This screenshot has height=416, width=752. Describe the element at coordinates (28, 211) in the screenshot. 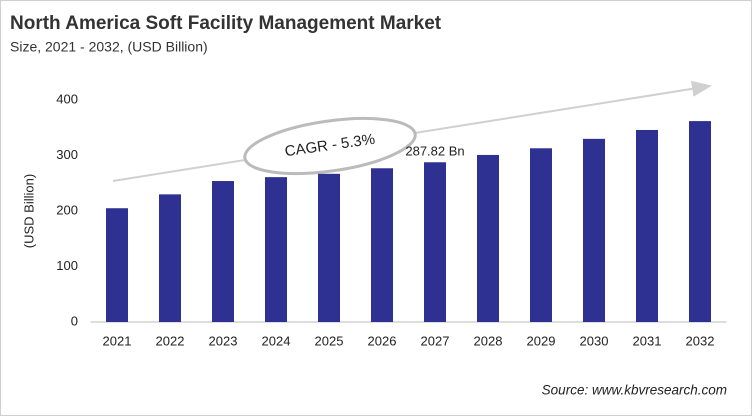

I see `y-axis-label: (USD Billion)` at that location.